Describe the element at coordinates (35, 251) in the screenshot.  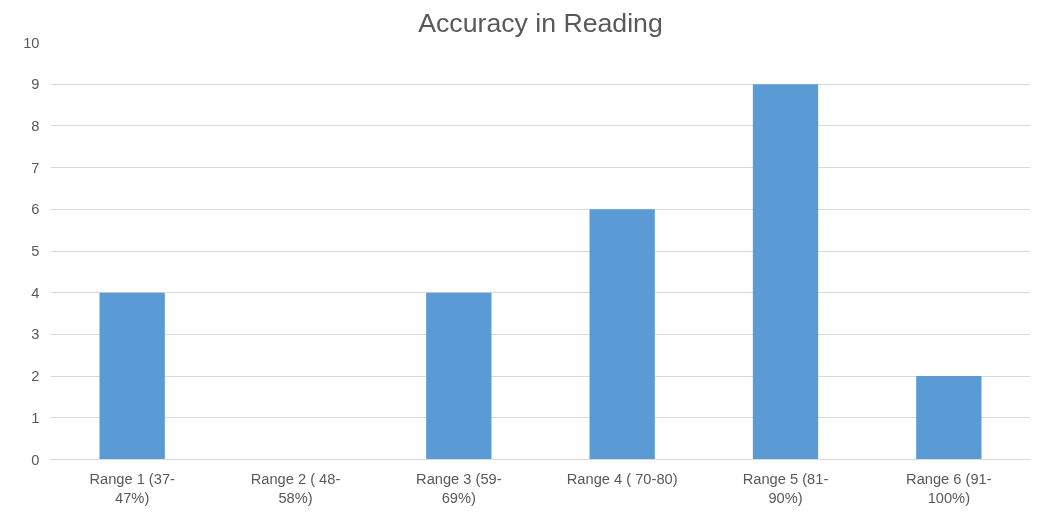
I see `y-tick-label: 5` at that location.